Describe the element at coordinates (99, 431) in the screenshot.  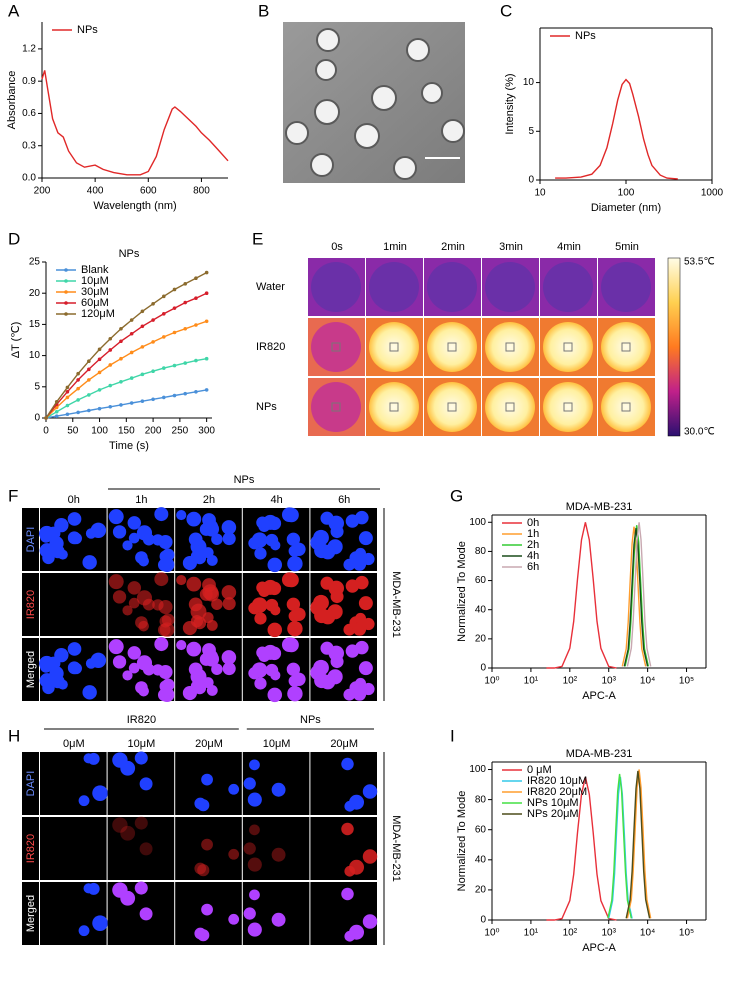
I see `x-tick-label: 100` at that location.